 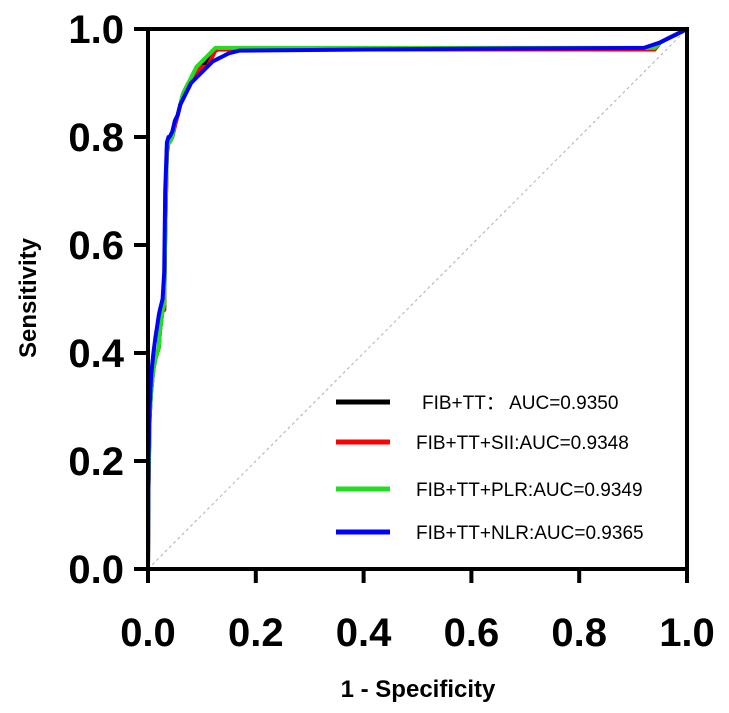 What do you see at coordinates (148, 633) in the screenshot?
I see `x-tick-label: 0.0` at bounding box center [148, 633].